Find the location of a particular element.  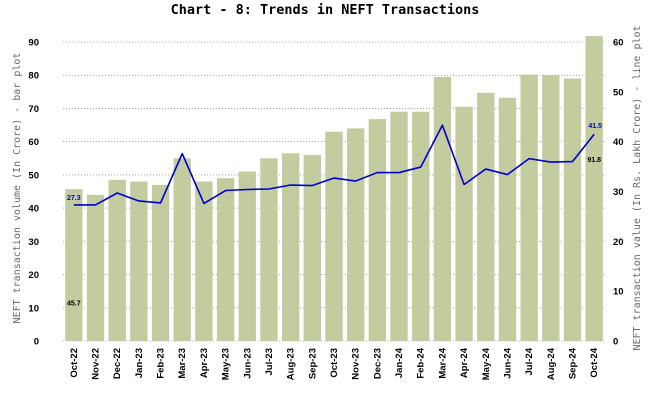

right-axis-ticks: 0 10 20 30 40 50 60 is located at coordinates (618, 193).